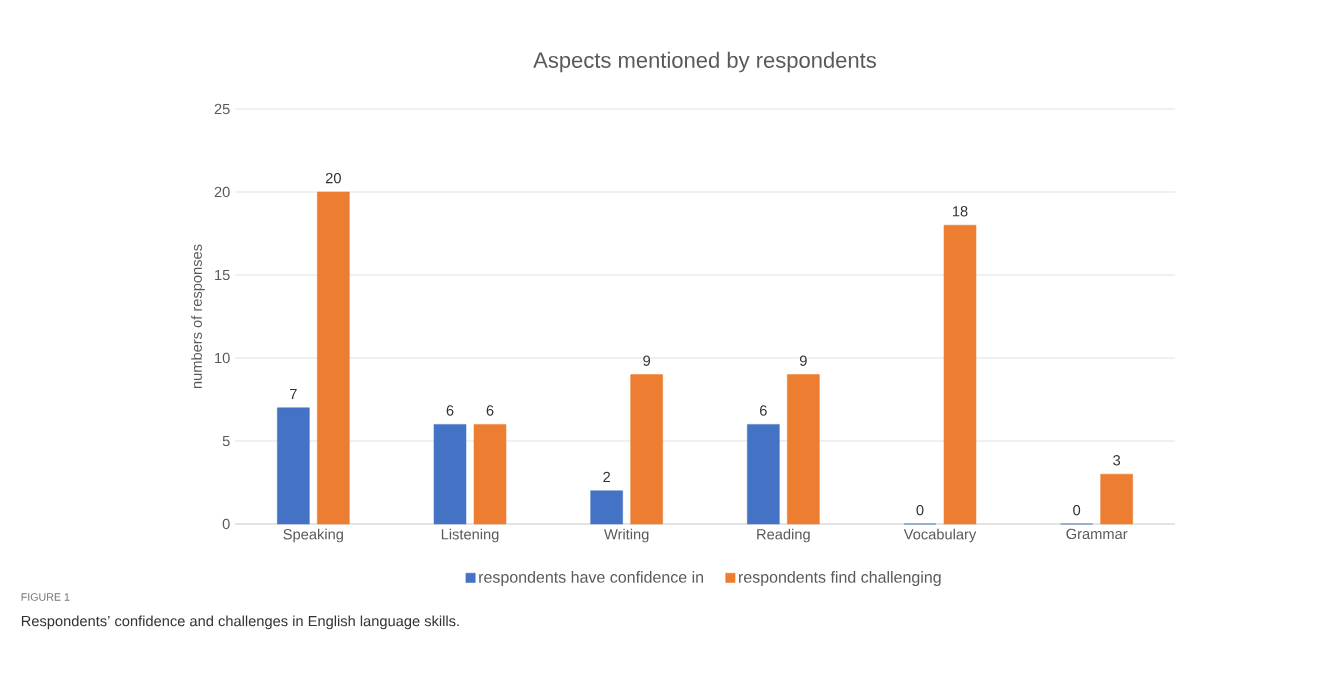 The image size is (1322, 689). Describe the element at coordinates (222, 109) in the screenshot. I see `y-tick-label: 25` at that location.